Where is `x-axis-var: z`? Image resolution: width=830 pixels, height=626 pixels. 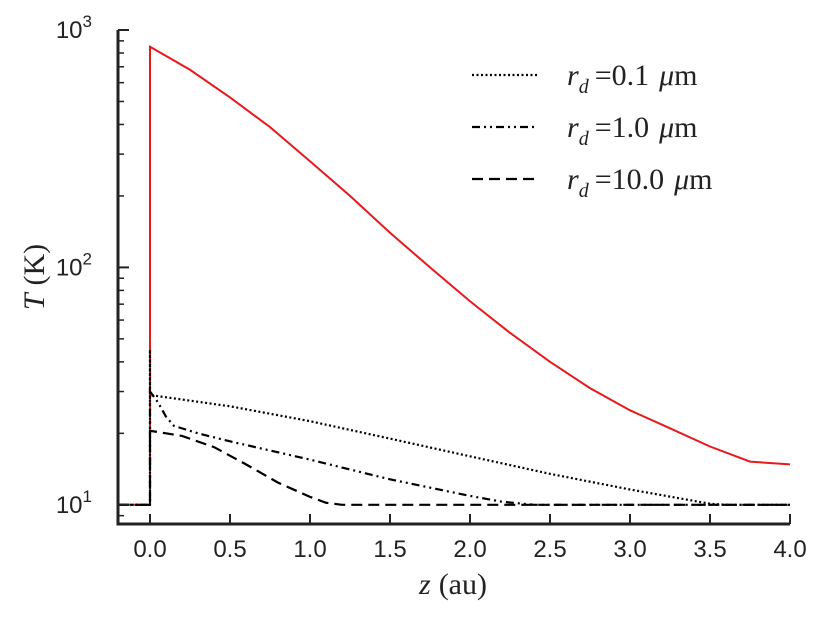
x-axis-var: z is located at coordinates (424, 584).